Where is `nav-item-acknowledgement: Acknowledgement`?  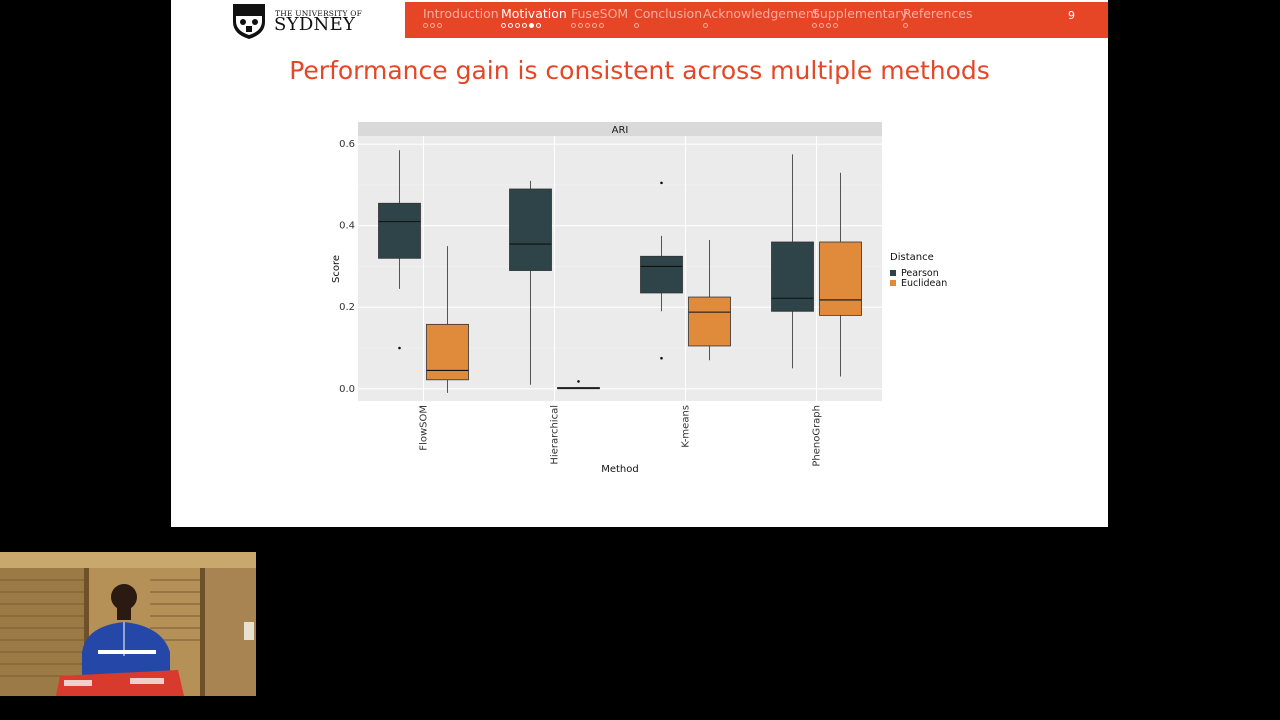 nav-item-acknowledgement: Acknowledgement is located at coordinates (761, 17).